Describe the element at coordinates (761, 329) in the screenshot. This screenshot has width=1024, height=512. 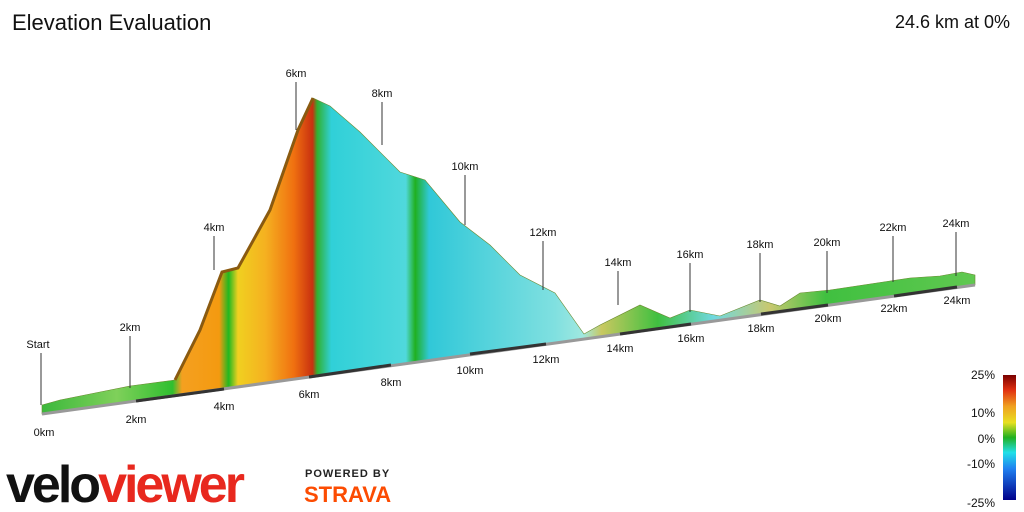
I see `lower-marker: 18km` at that location.